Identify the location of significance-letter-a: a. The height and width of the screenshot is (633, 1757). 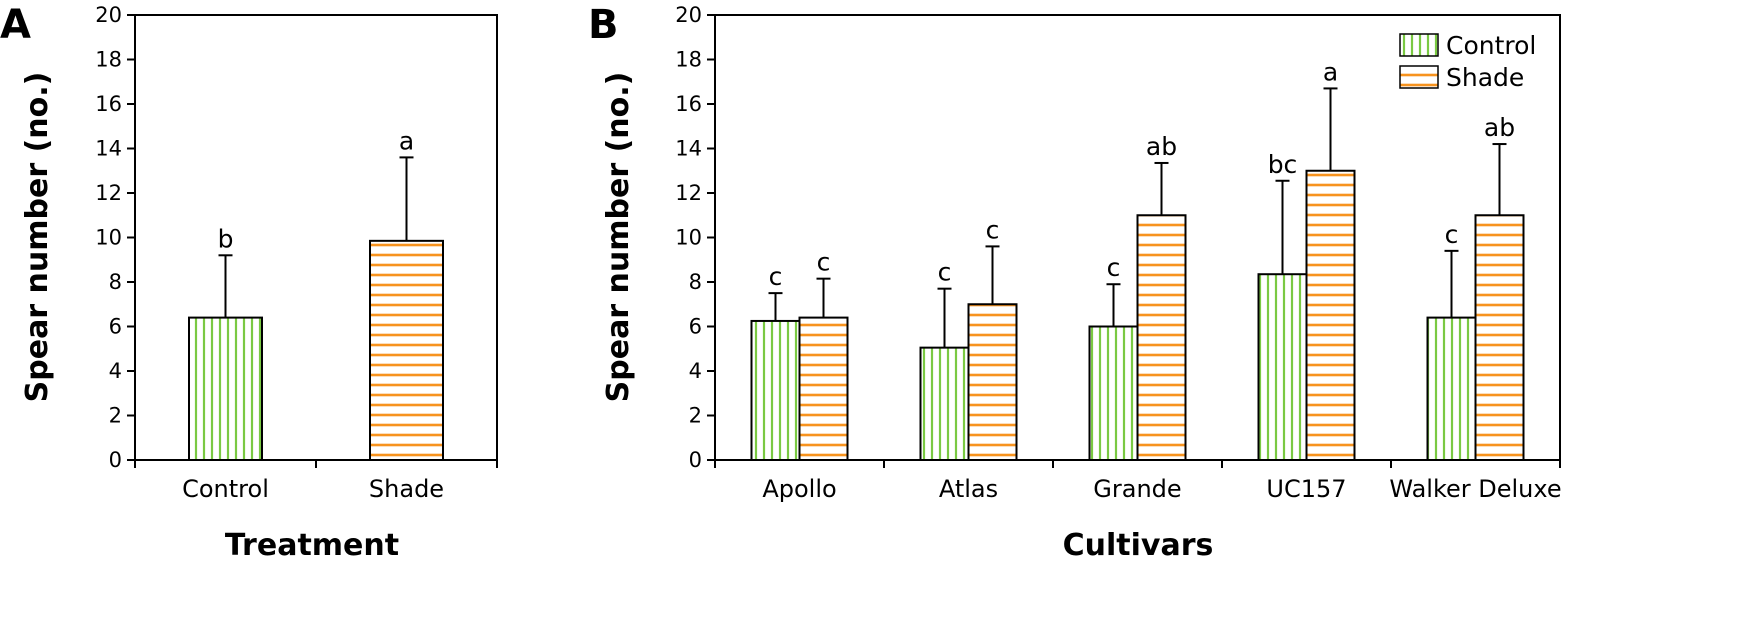
(406, 140).